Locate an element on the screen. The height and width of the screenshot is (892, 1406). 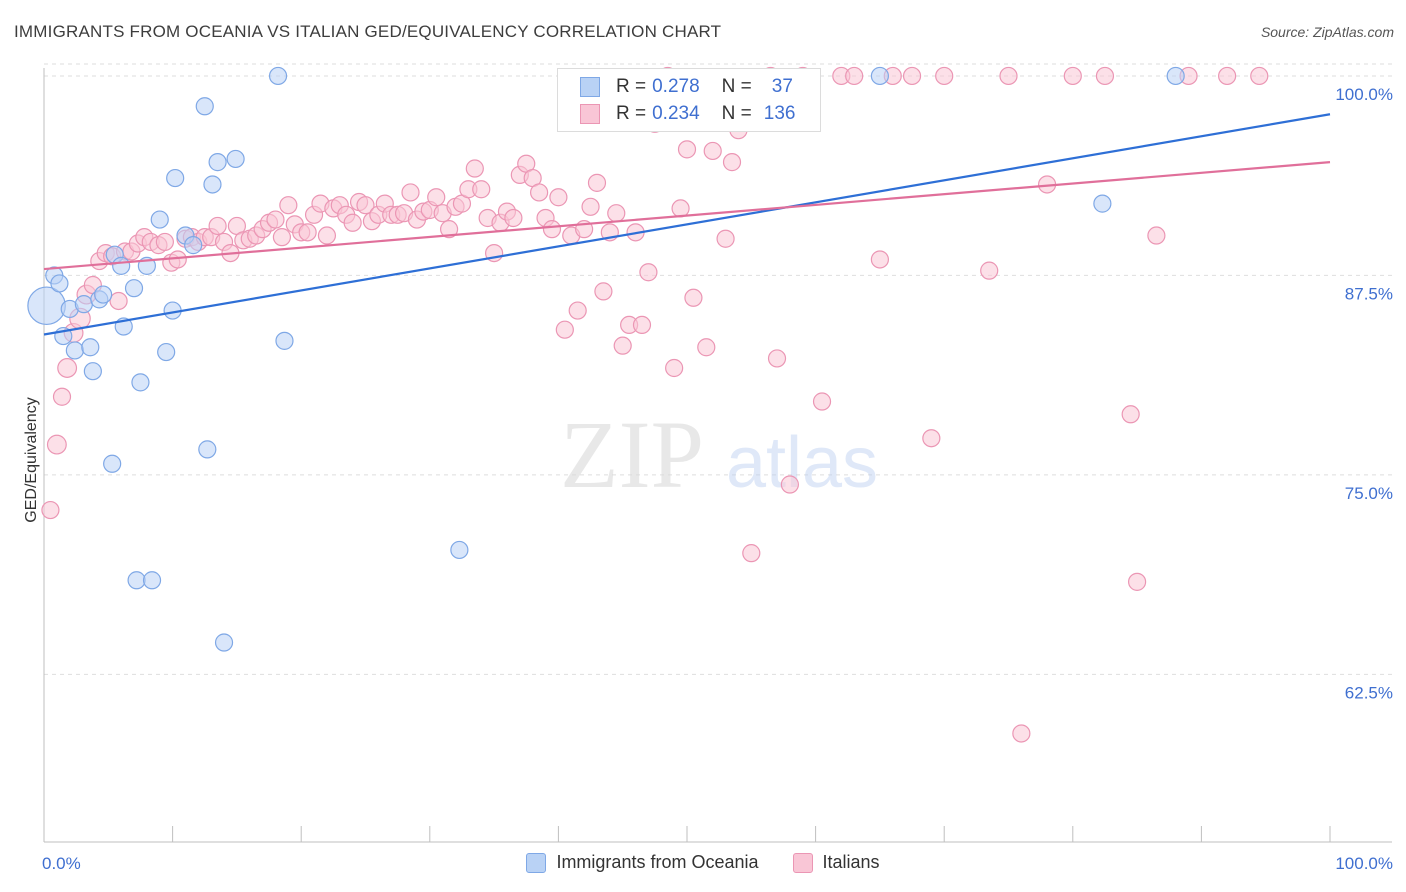
stats-n-label: N = is located at coordinates (736, 86).